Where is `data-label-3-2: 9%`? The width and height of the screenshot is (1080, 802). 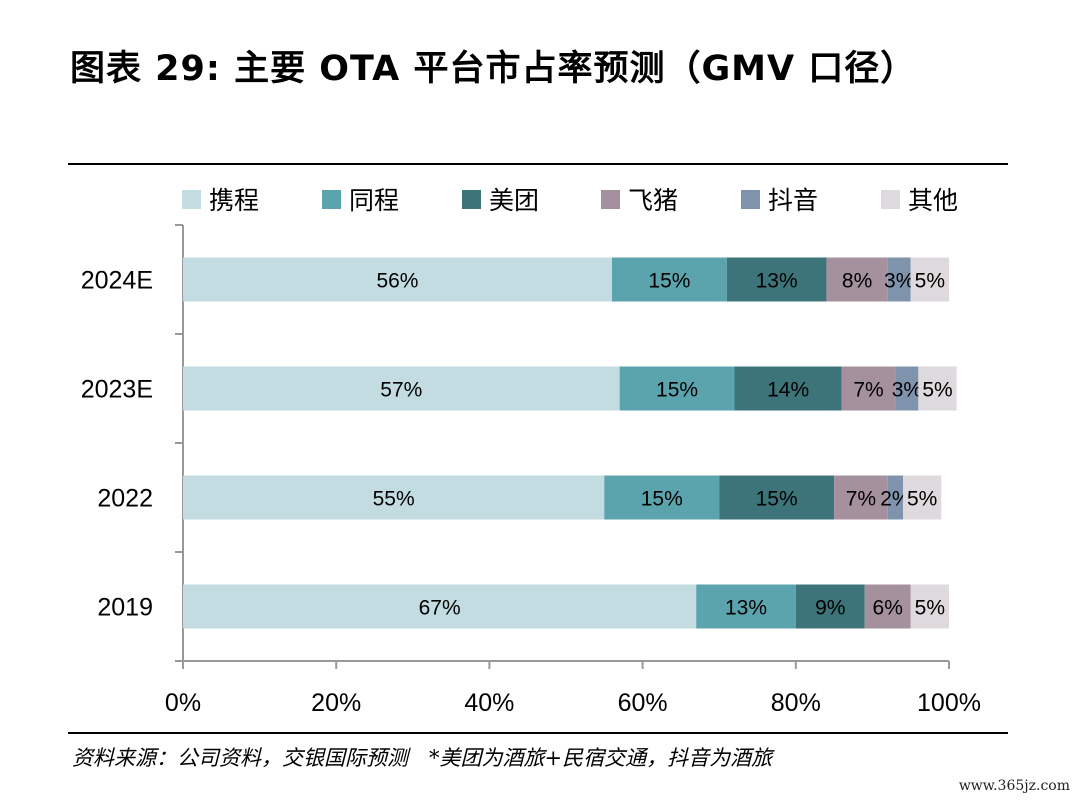
data-label-3-2: 9% is located at coordinates (830, 608).